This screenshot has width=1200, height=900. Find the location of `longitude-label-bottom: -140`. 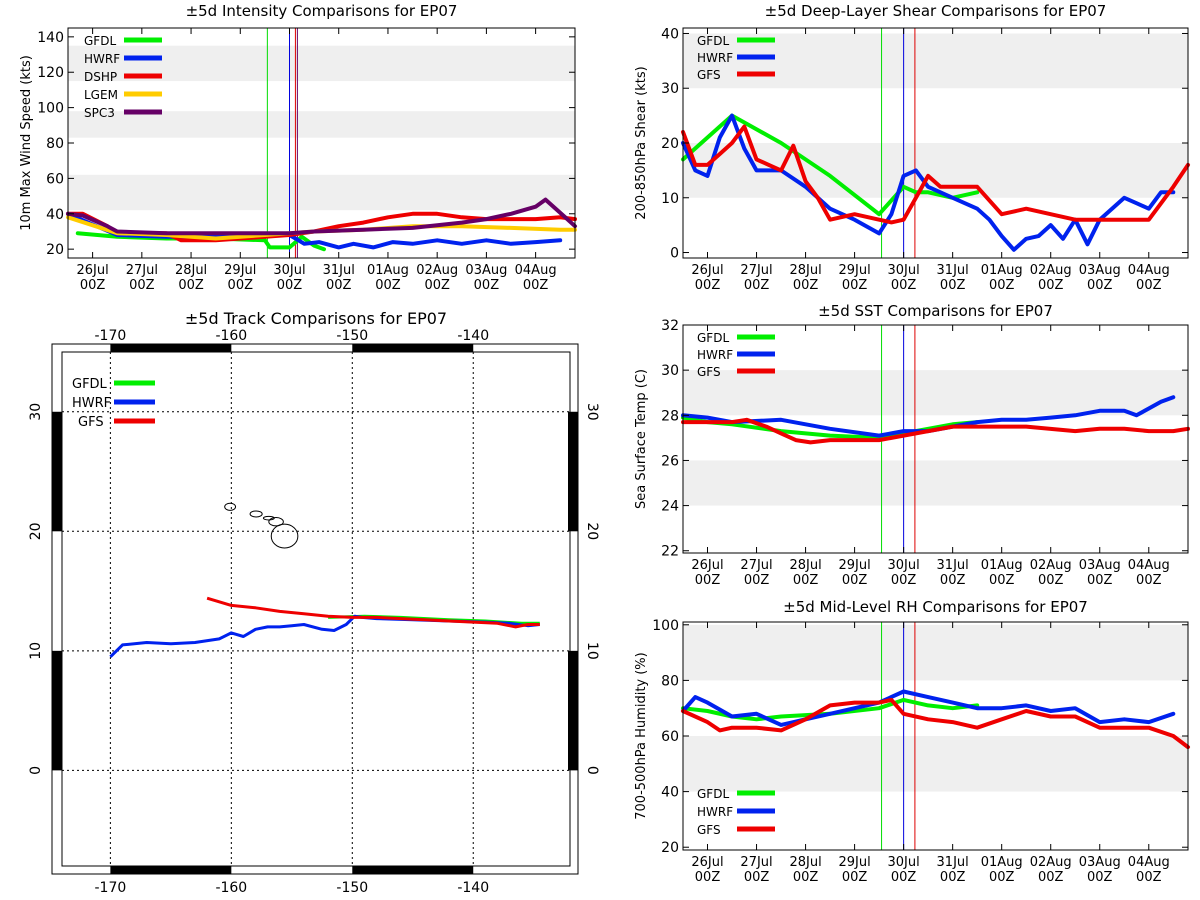

longitude-label-bottom: -140 is located at coordinates (473, 888).